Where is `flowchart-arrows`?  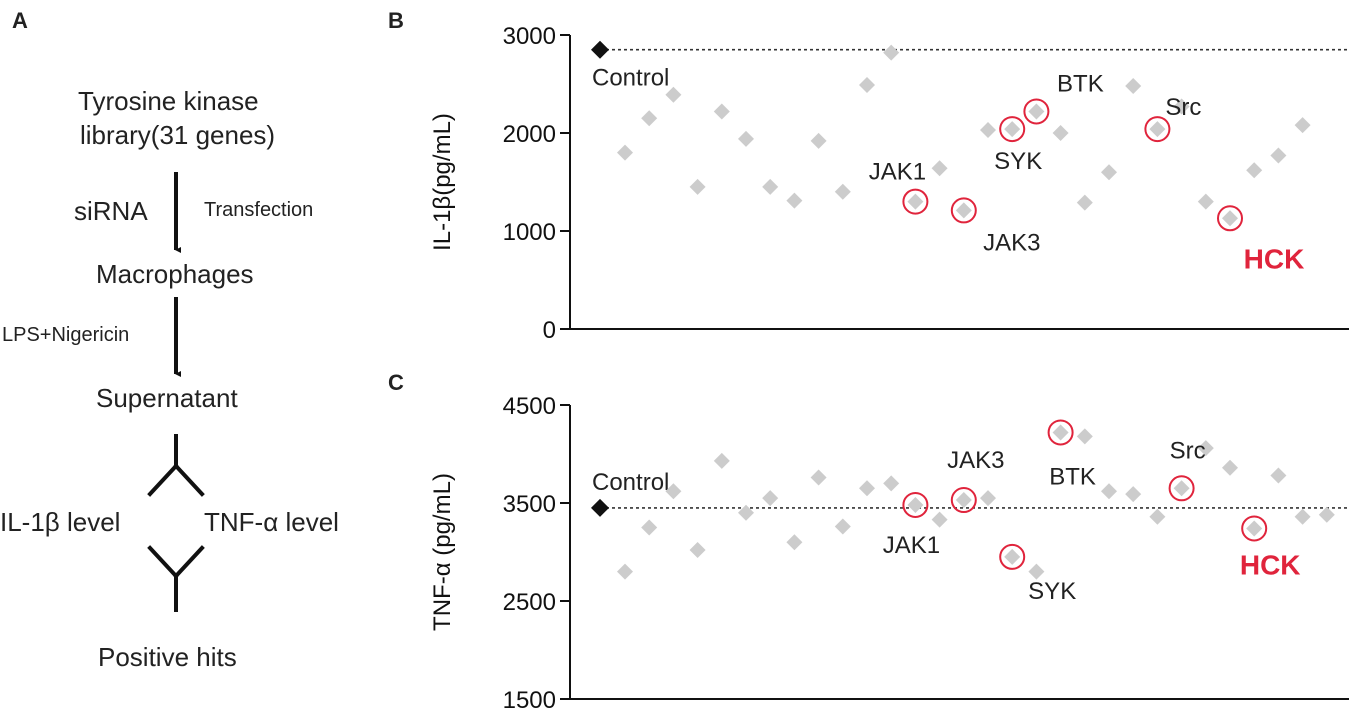 flowchart-arrows is located at coordinates (176, 392).